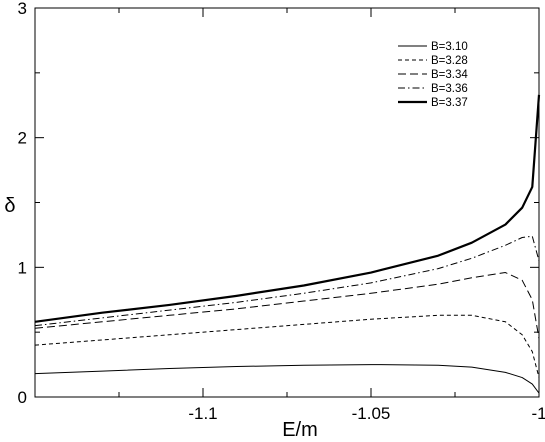 Image resolution: width=545 pixels, height=442 pixels. Describe the element at coordinates (449, 61) in the screenshot. I see `legend-label-2: B=3.28` at that location.